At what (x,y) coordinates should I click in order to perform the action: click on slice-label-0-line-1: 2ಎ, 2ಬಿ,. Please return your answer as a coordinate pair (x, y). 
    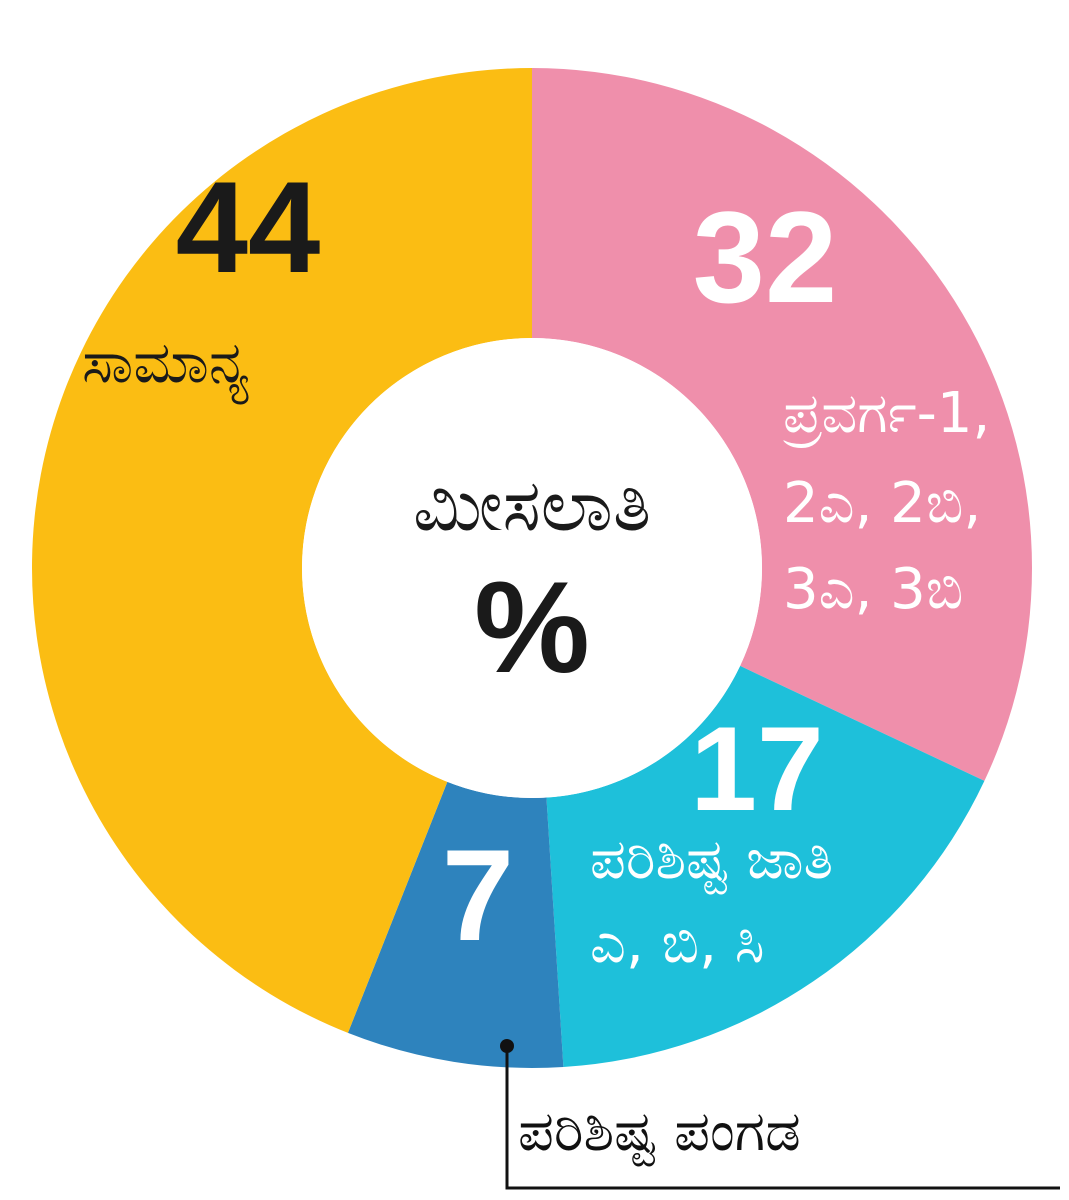
    Looking at the image, I should click on (882, 503).